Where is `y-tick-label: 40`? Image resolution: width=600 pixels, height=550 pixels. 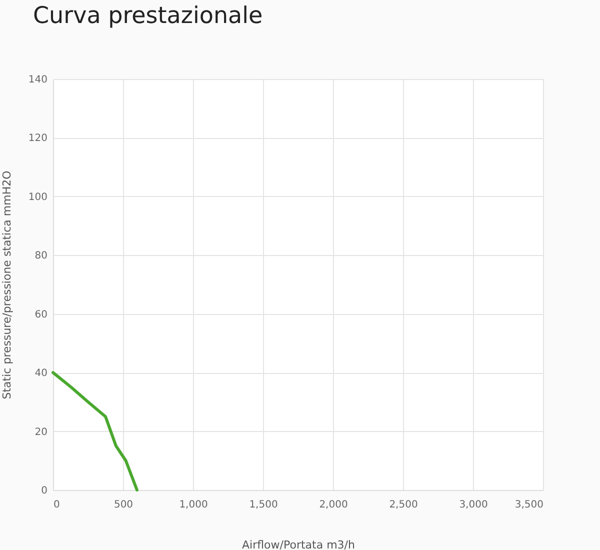 y-tick-label: 40 is located at coordinates (41, 374).